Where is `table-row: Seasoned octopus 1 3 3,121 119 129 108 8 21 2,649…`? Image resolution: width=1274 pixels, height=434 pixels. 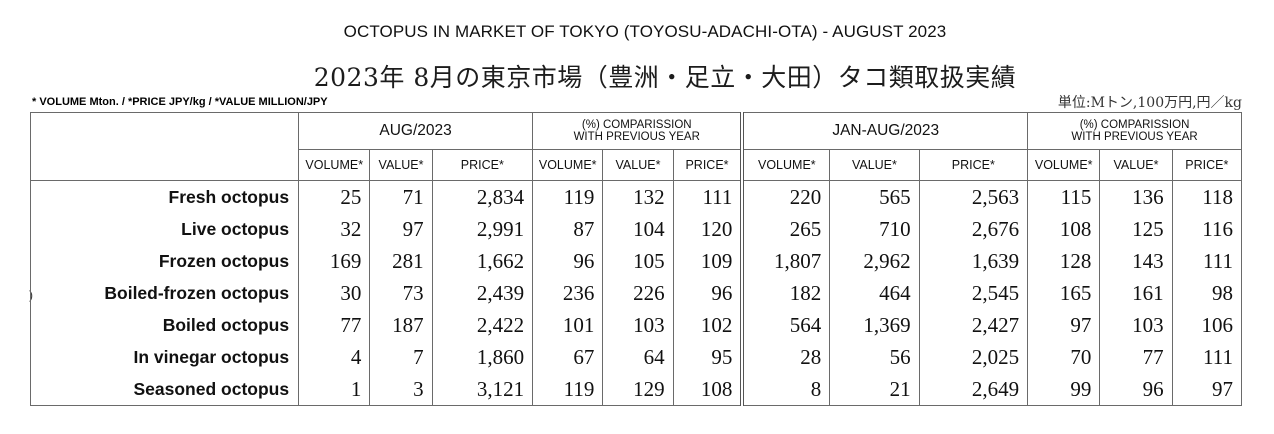
table-row: Seasoned octopus 1 3 3,121 119 129 108 8 21 2,649… is located at coordinates (636, 389).